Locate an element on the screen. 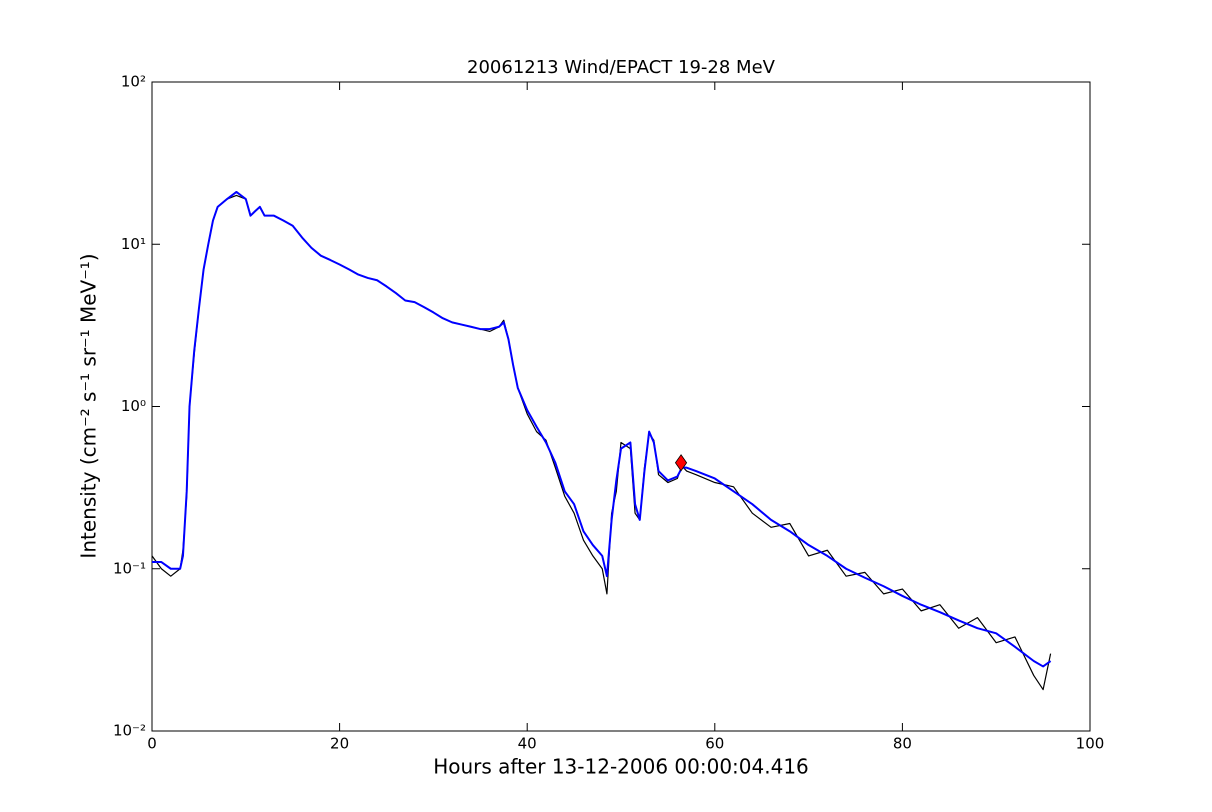 The height and width of the screenshot is (812, 1212). y-tick-label: 10⁻² is located at coordinates (129, 731).